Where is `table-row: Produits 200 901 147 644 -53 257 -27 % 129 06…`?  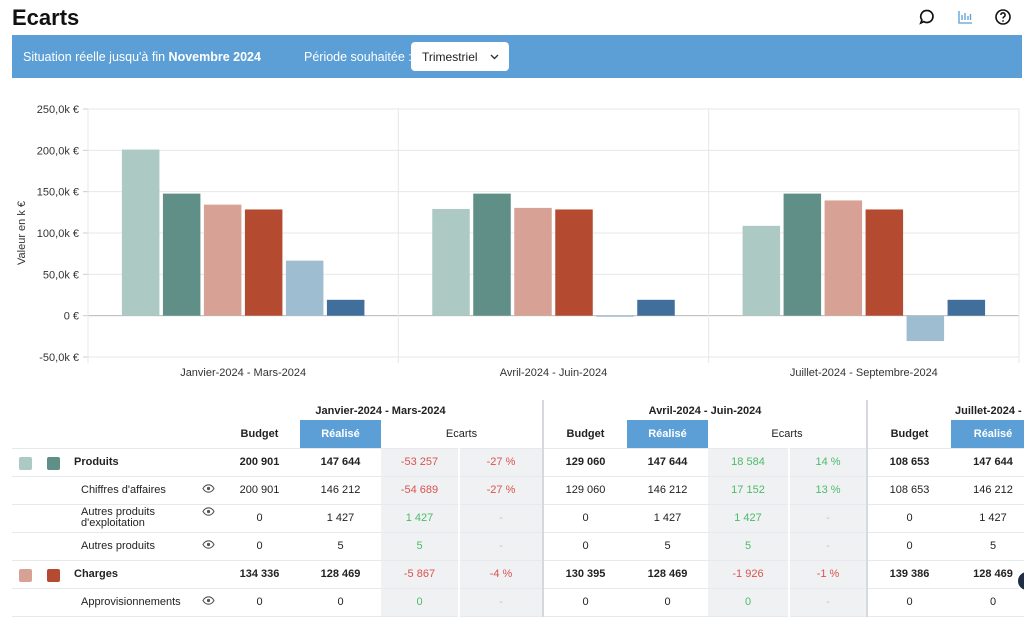 table-row: Produits 200 901 147 644 -53 257 -27 % 129 06… is located at coordinates (518, 462).